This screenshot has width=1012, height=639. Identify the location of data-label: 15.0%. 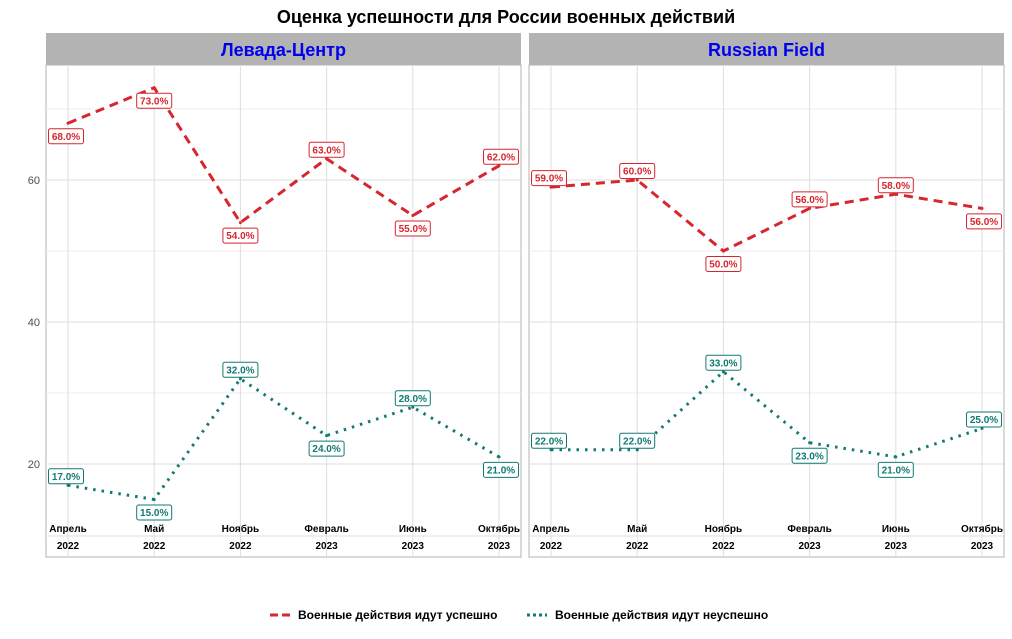
(154, 513).